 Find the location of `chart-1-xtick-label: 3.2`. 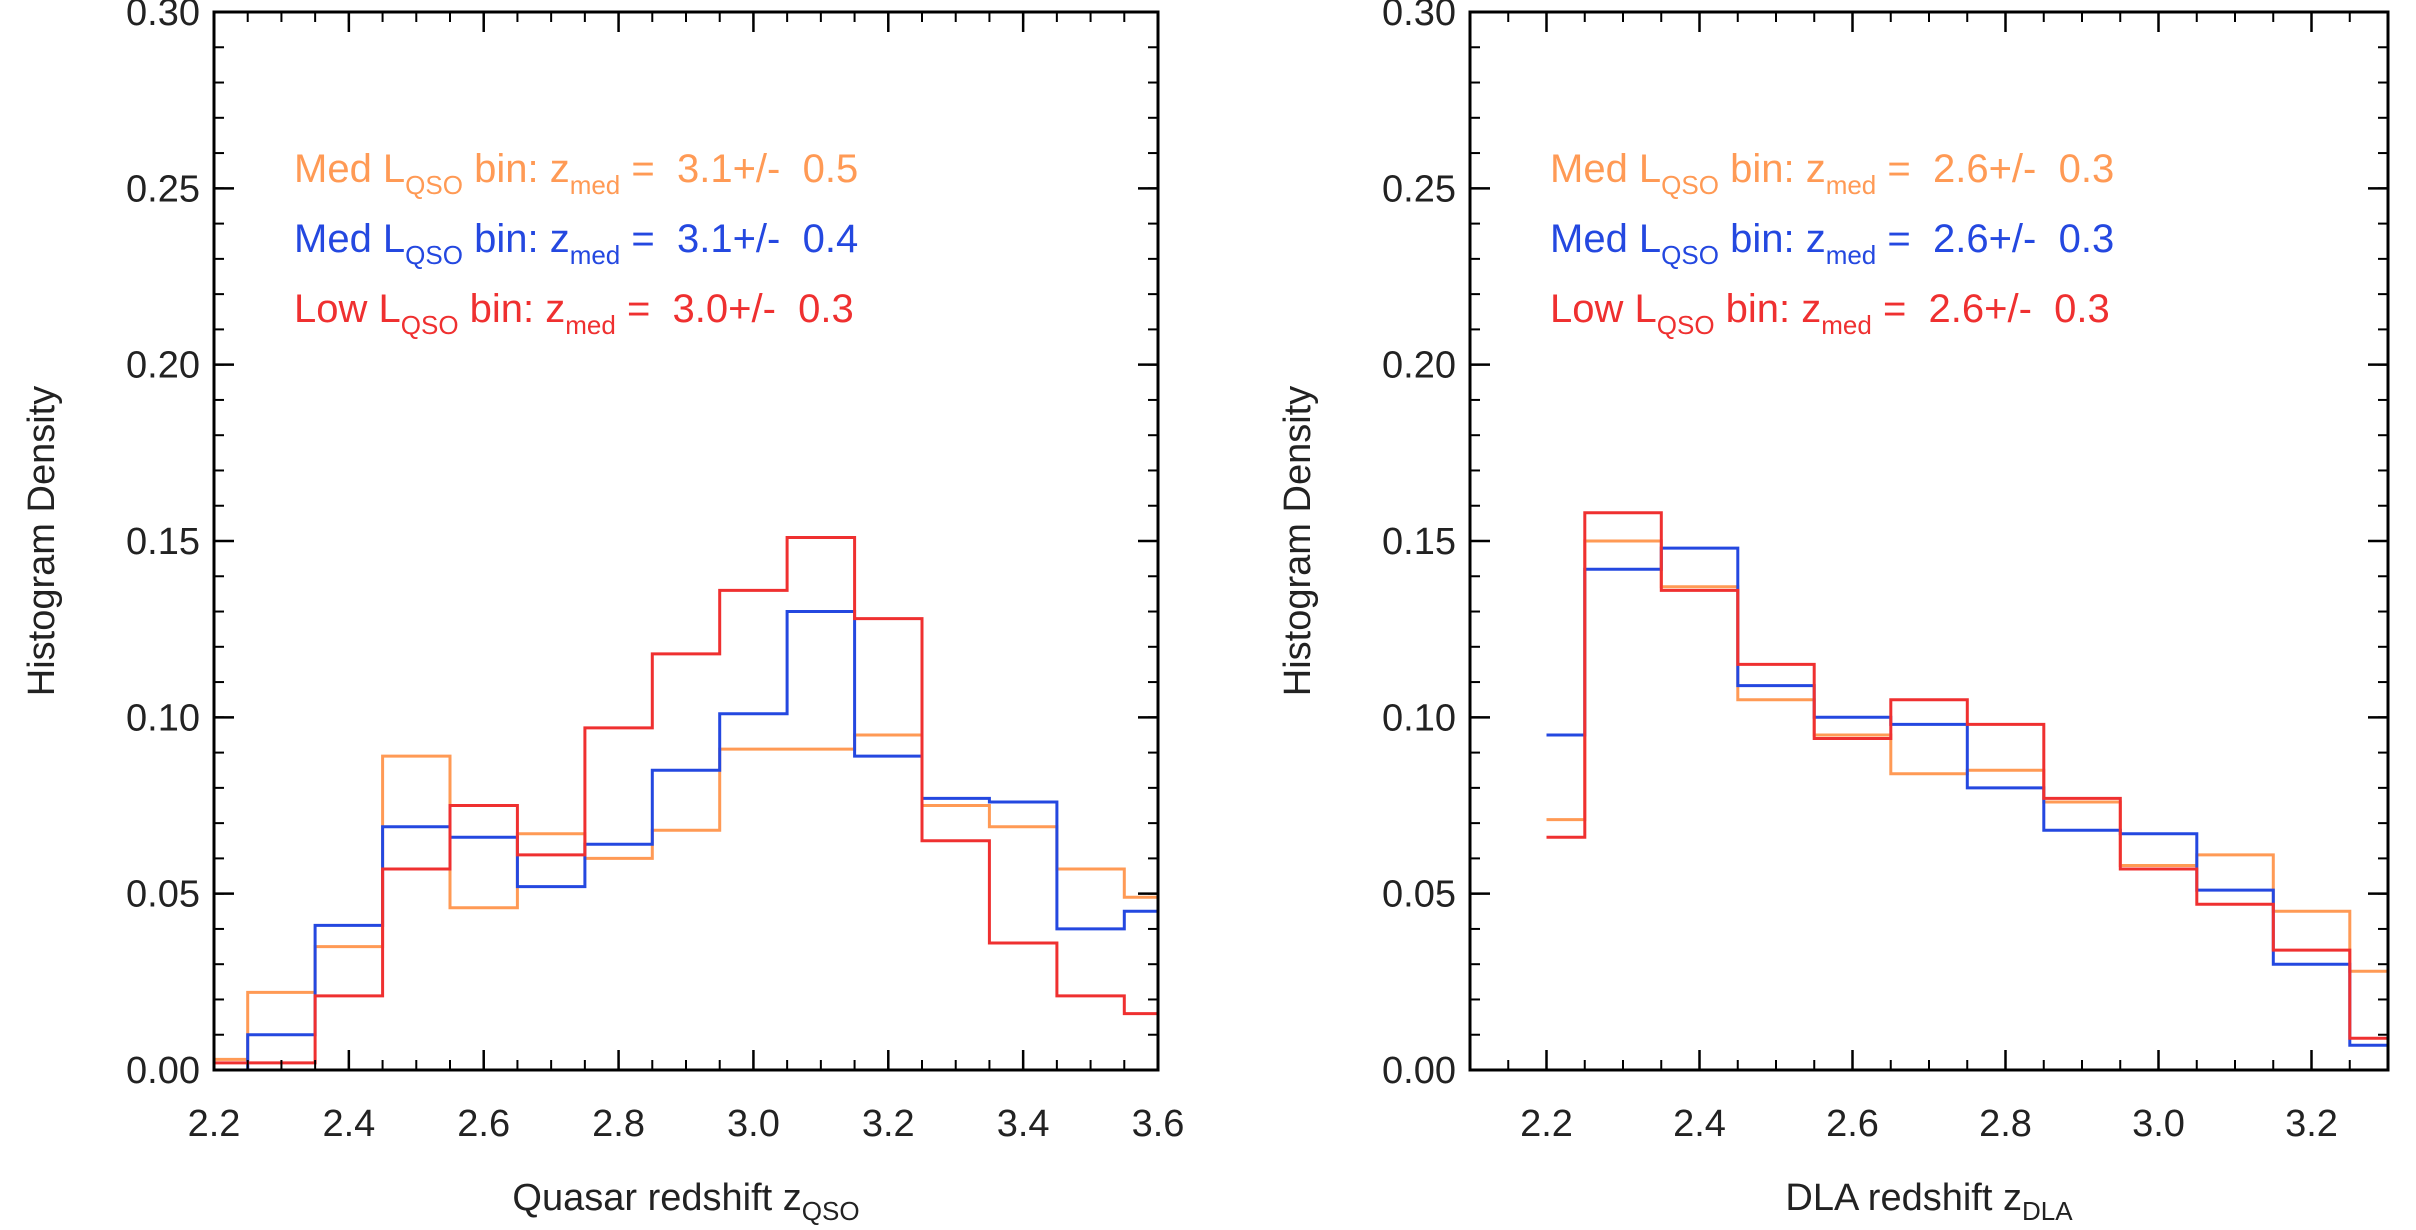

chart-1-xtick-label: 3.2 is located at coordinates (2311, 1124).